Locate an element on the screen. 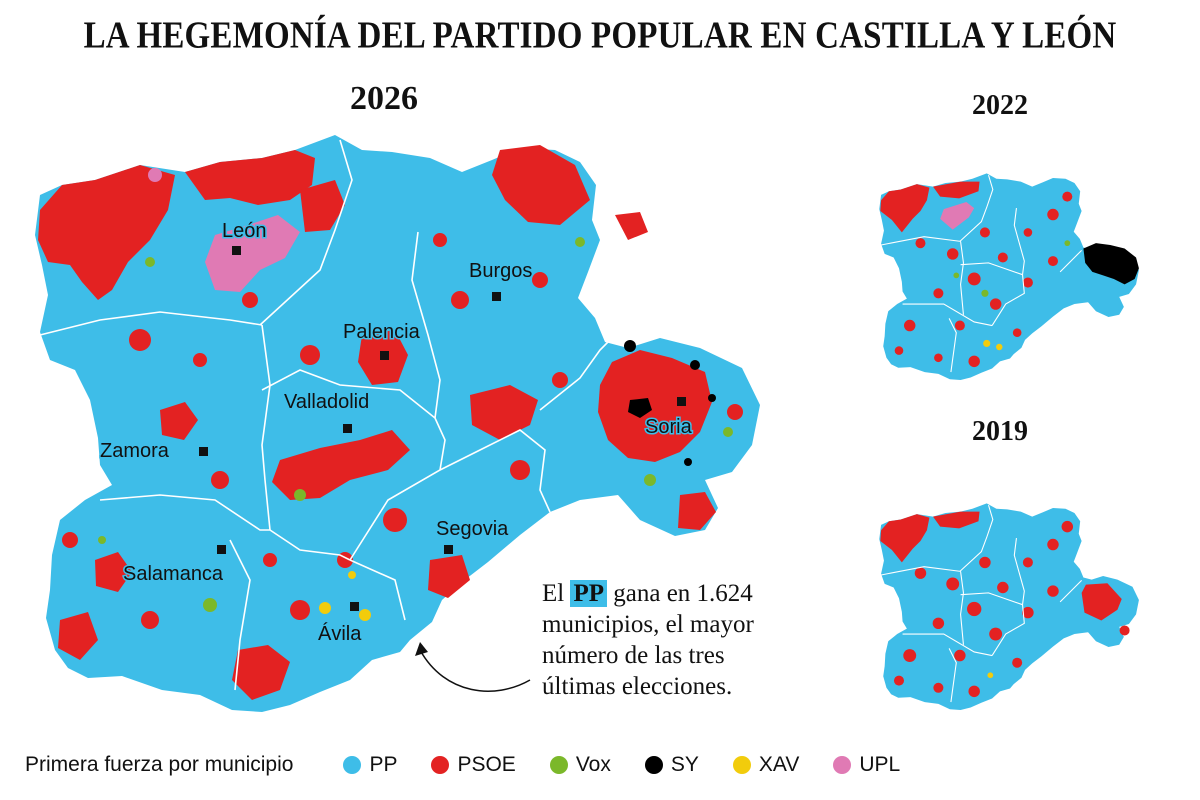 The width and height of the screenshot is (1200, 800). city-label-valladolid: Valladolid is located at coordinates (326, 402).